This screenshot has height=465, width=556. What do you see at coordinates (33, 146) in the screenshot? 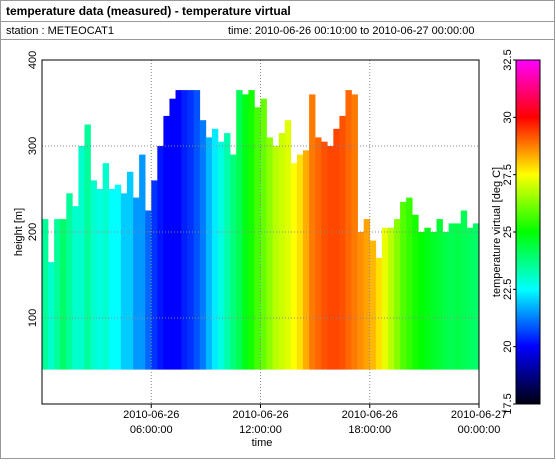
I see `y-tick-label: 300` at bounding box center [33, 146].